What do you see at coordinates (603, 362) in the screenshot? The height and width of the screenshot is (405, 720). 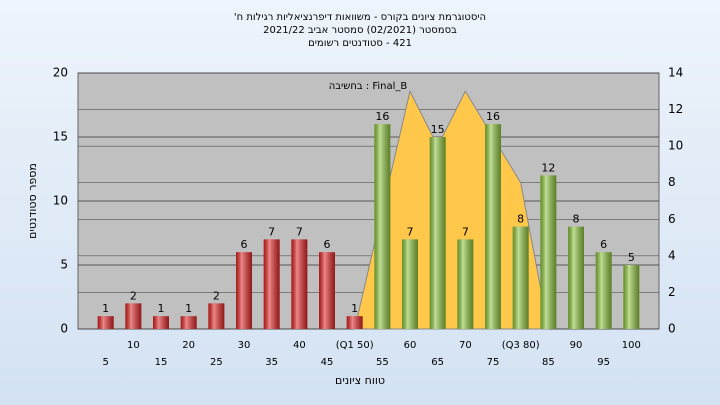 I see `x-tick-label: 95` at bounding box center [603, 362].